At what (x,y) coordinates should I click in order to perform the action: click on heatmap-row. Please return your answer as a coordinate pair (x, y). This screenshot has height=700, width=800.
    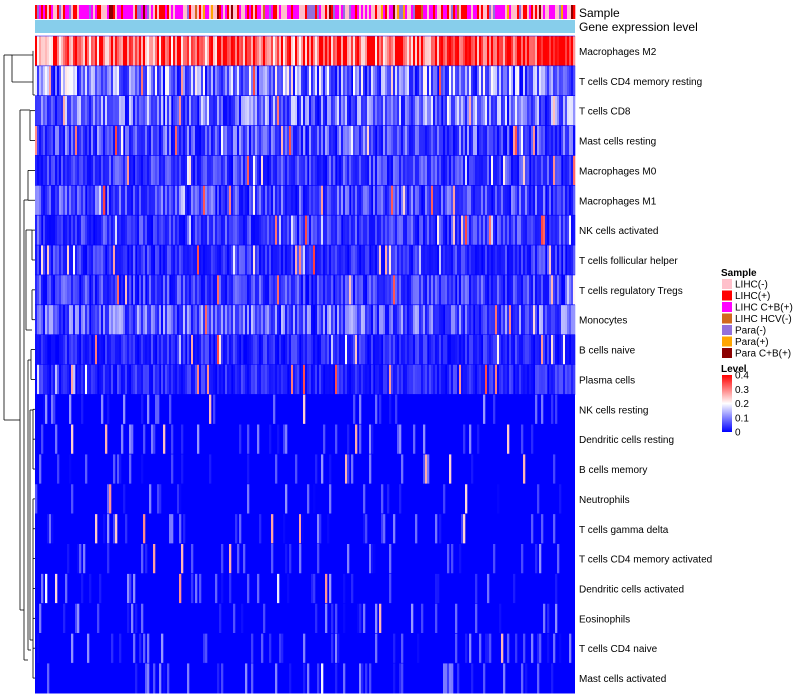
    Looking at the image, I should click on (305, 409).